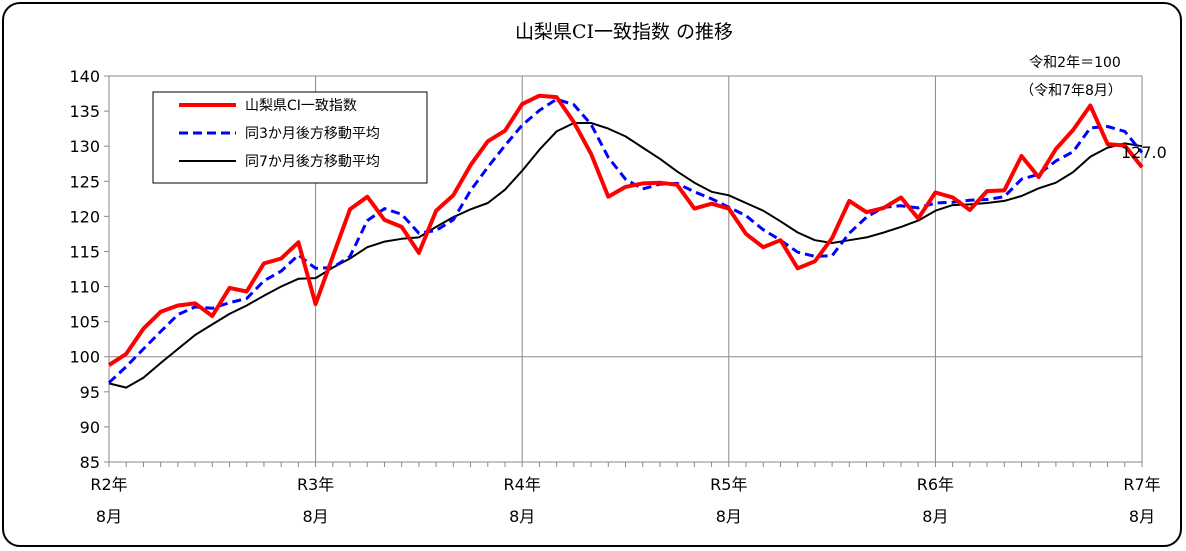  What do you see at coordinates (84, 251) in the screenshot?
I see `y-tick-label: 115` at bounding box center [84, 251].